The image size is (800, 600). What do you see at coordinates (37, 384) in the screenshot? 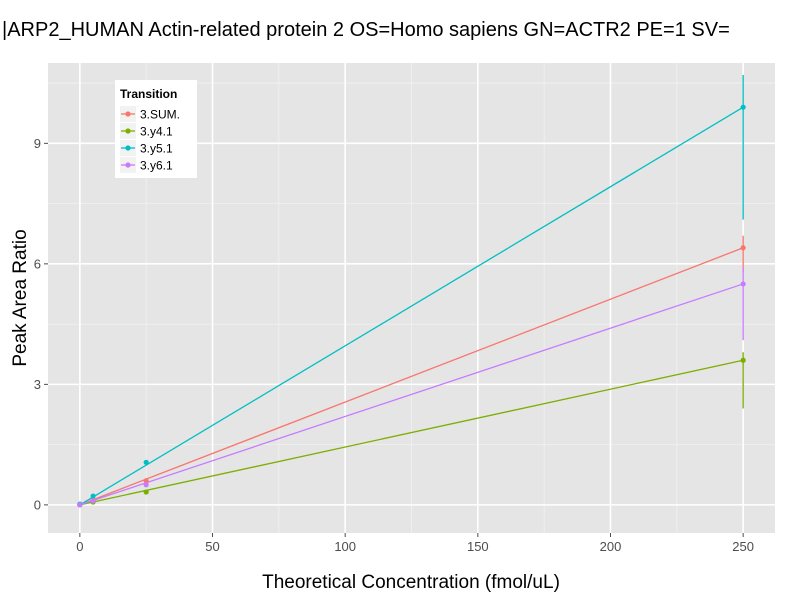
I see `y-tick-label: 3` at bounding box center [37, 384].